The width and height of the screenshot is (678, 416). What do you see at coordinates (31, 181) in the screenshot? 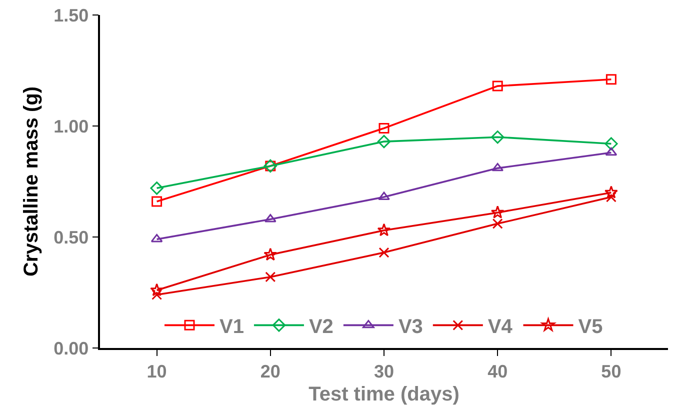
I see `y-axis-title: Crystalline mass (g)` at bounding box center [31, 181].